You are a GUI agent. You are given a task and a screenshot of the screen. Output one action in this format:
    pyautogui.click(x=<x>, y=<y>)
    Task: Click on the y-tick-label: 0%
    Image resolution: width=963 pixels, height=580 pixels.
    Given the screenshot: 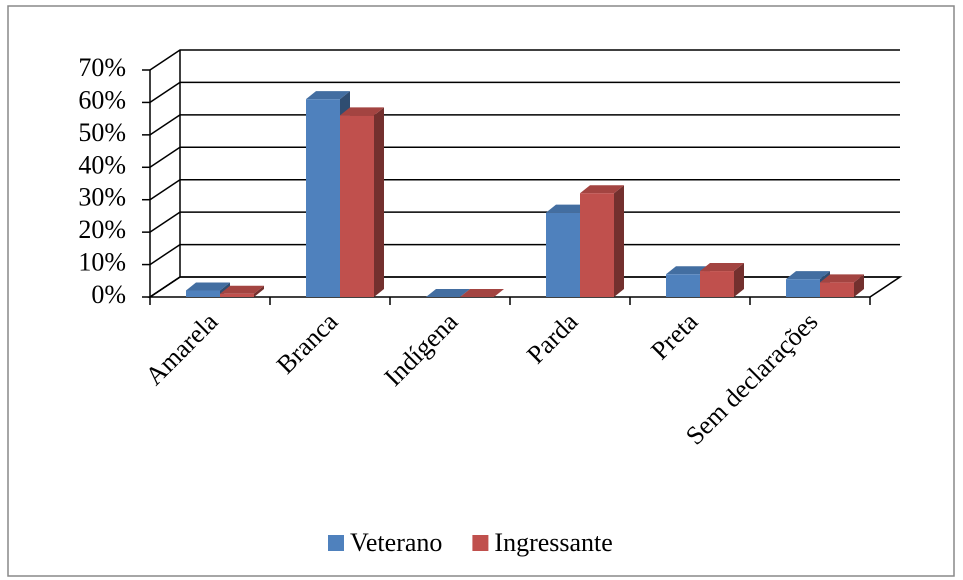 What is the action you would take?
    pyautogui.click(x=108, y=294)
    